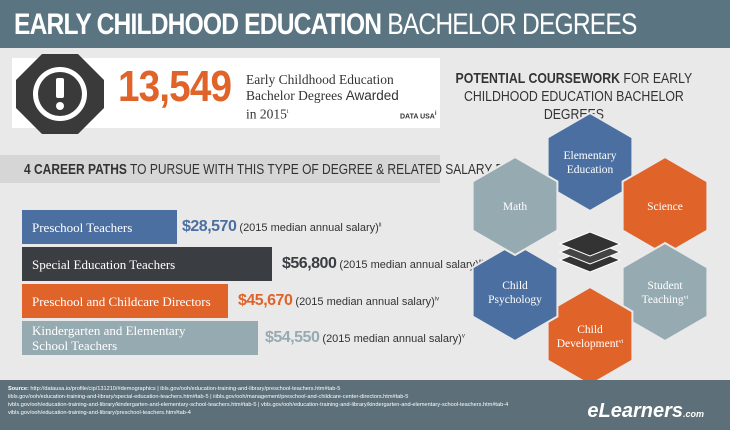 This screenshot has height=430, width=730. What do you see at coordinates (590, 170) in the screenshot?
I see `course-label: Education` at bounding box center [590, 170].